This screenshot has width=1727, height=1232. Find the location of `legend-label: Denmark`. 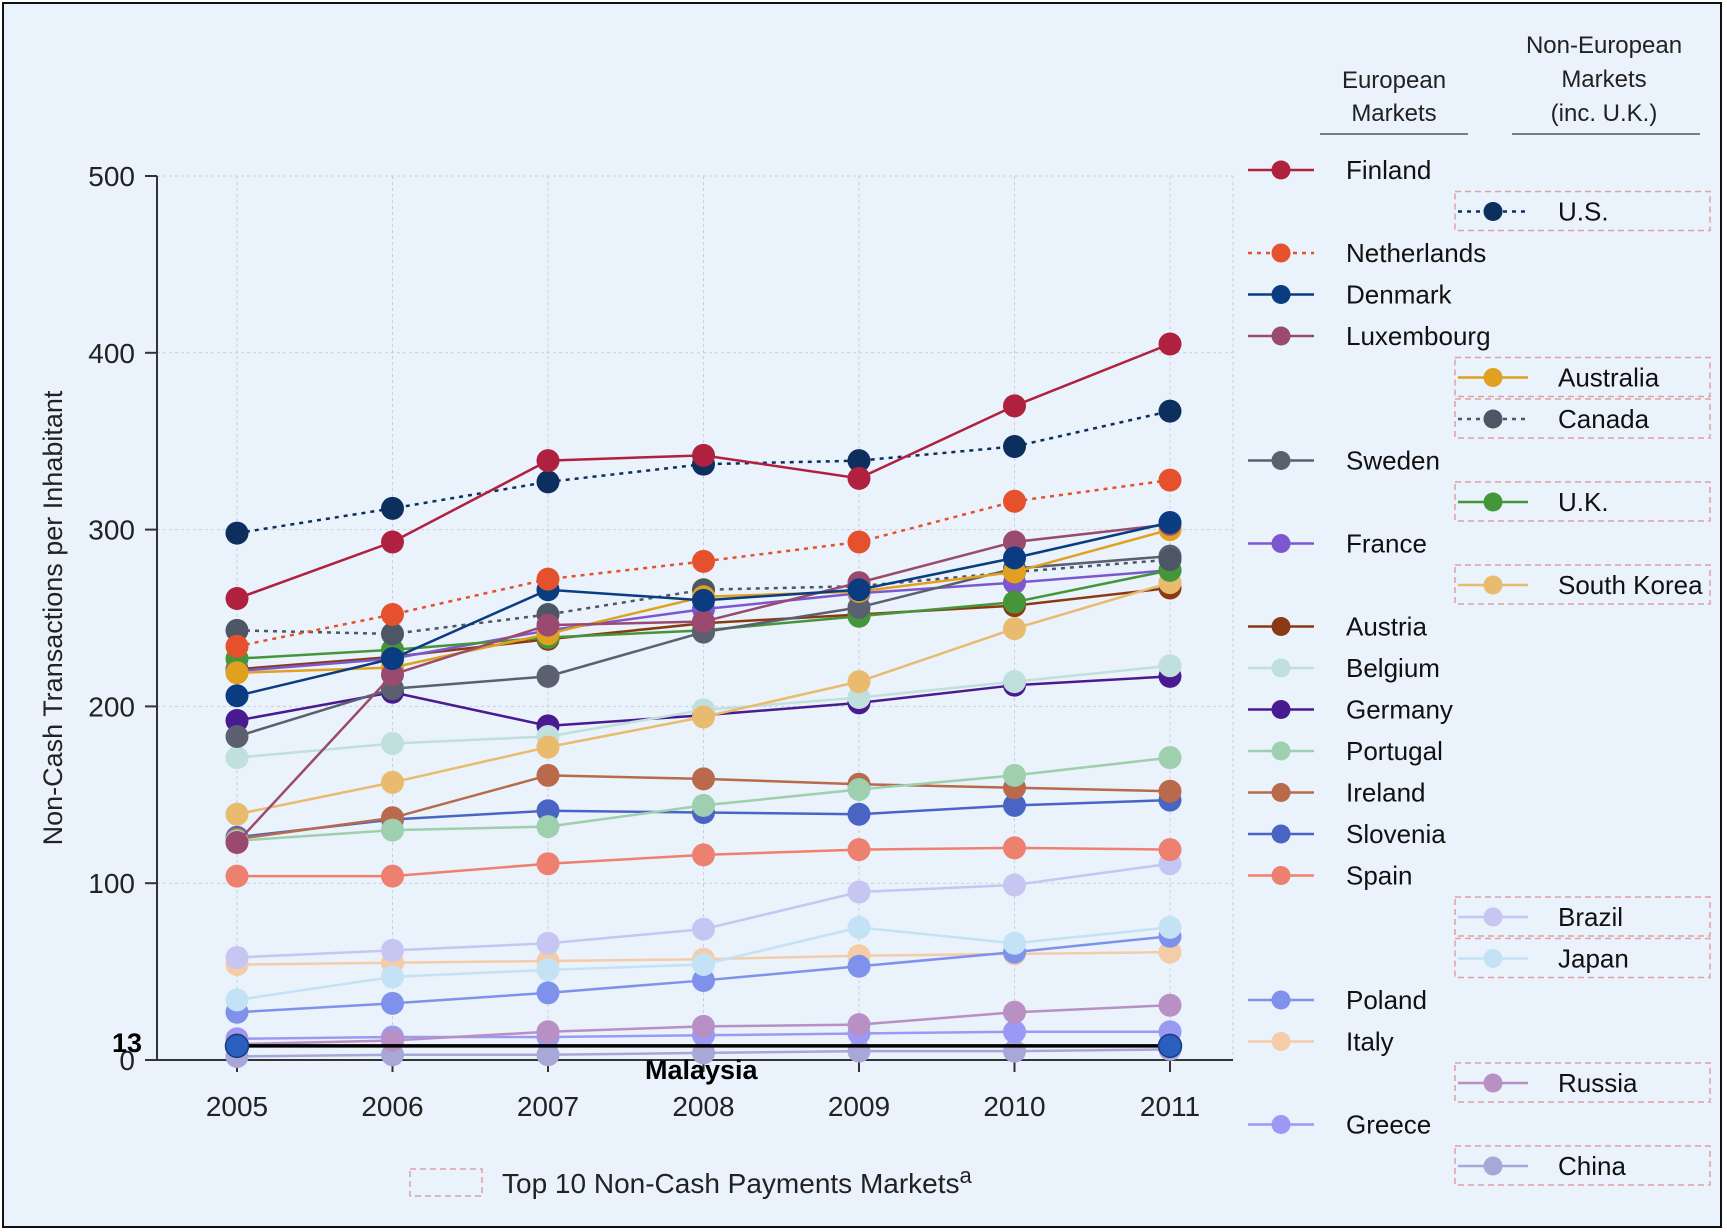

legend-label: Denmark is located at coordinates (1399, 295).